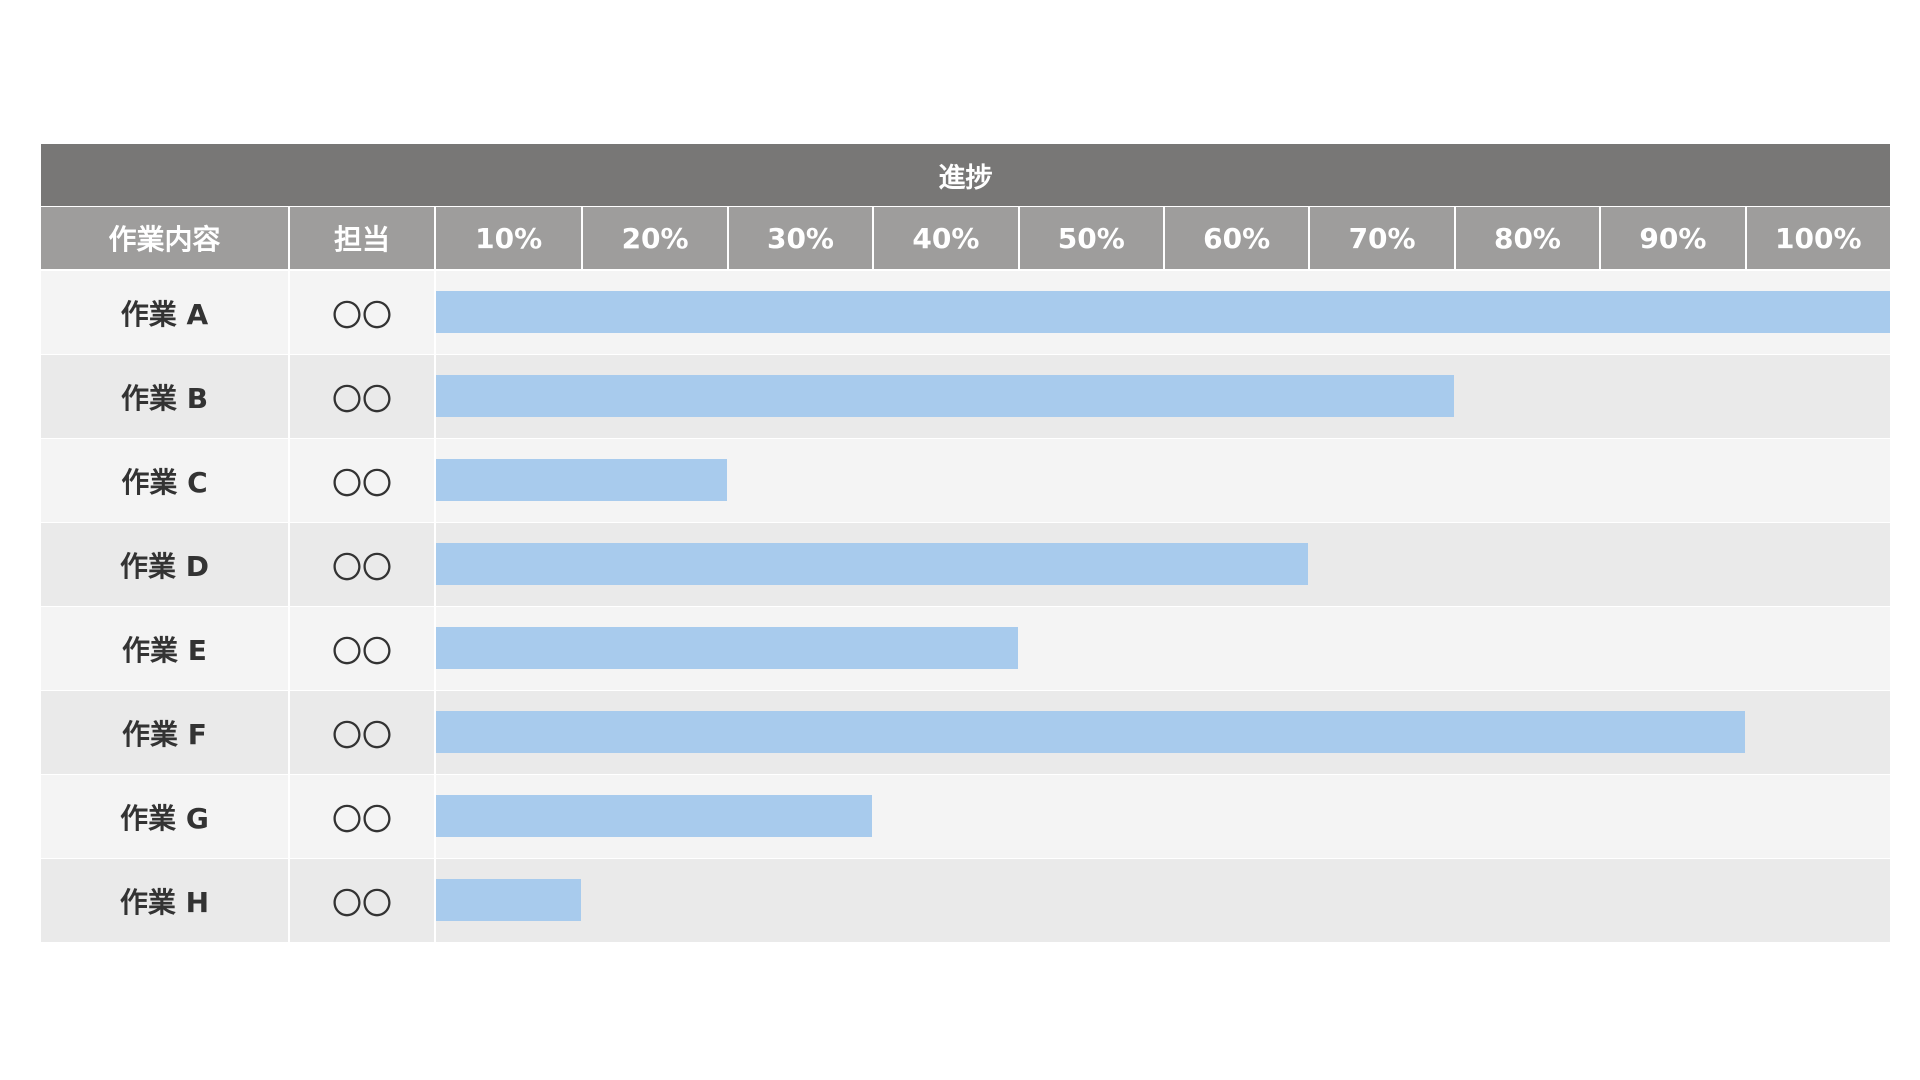 The height and width of the screenshot is (1080, 1920). Describe the element at coordinates (289, 575) in the screenshot. I see `separator-task-owner` at that location.